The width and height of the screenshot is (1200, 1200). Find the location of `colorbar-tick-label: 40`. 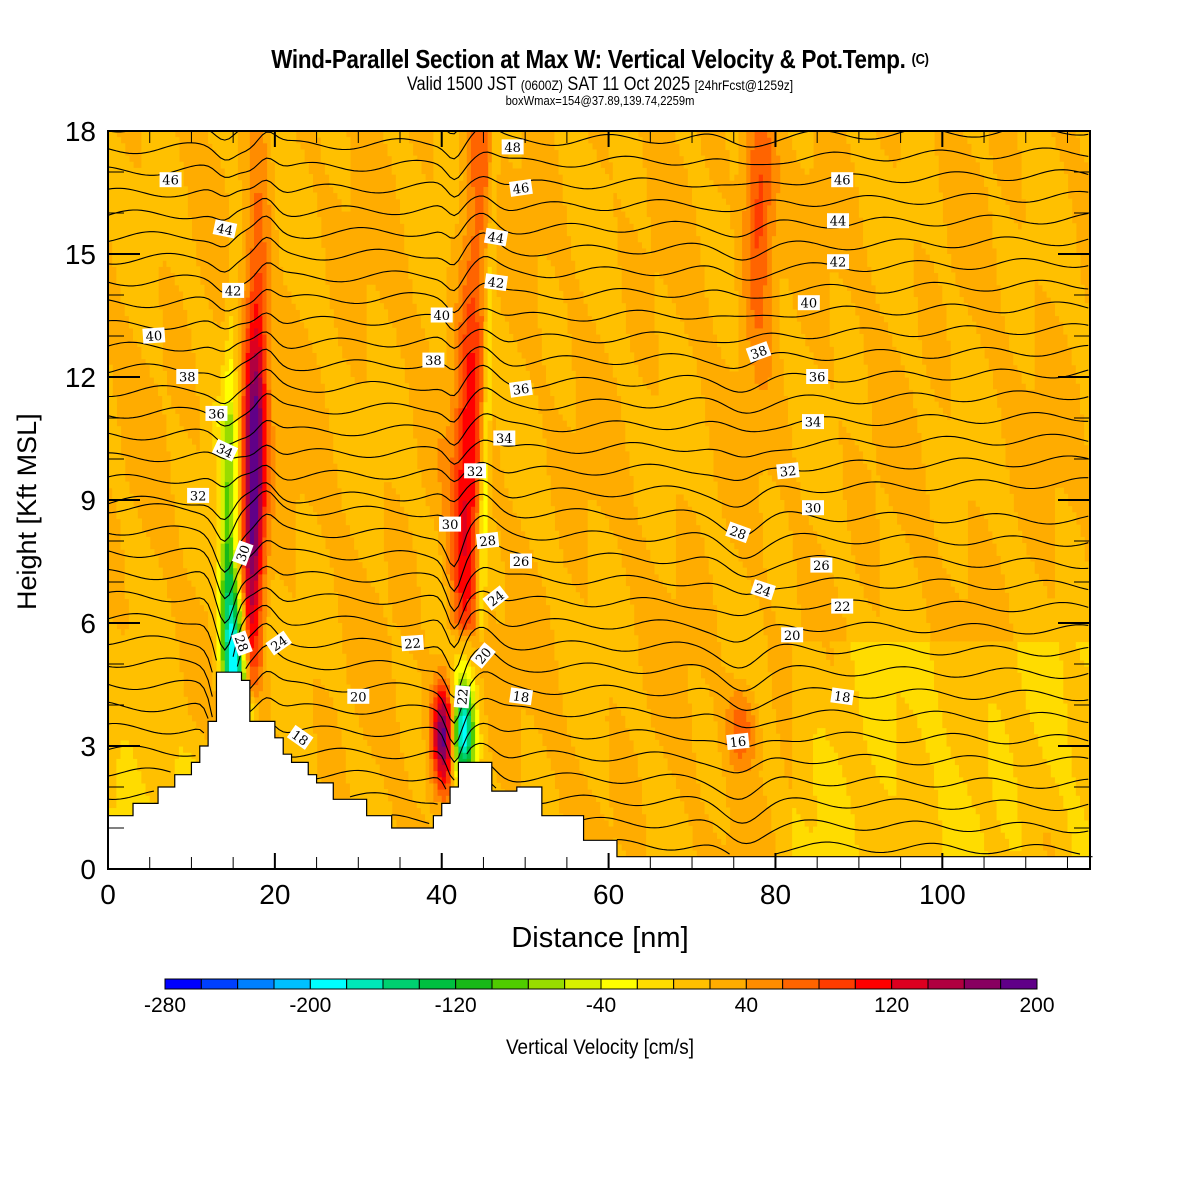

colorbar-tick-label: 40 is located at coordinates (746, 1005).